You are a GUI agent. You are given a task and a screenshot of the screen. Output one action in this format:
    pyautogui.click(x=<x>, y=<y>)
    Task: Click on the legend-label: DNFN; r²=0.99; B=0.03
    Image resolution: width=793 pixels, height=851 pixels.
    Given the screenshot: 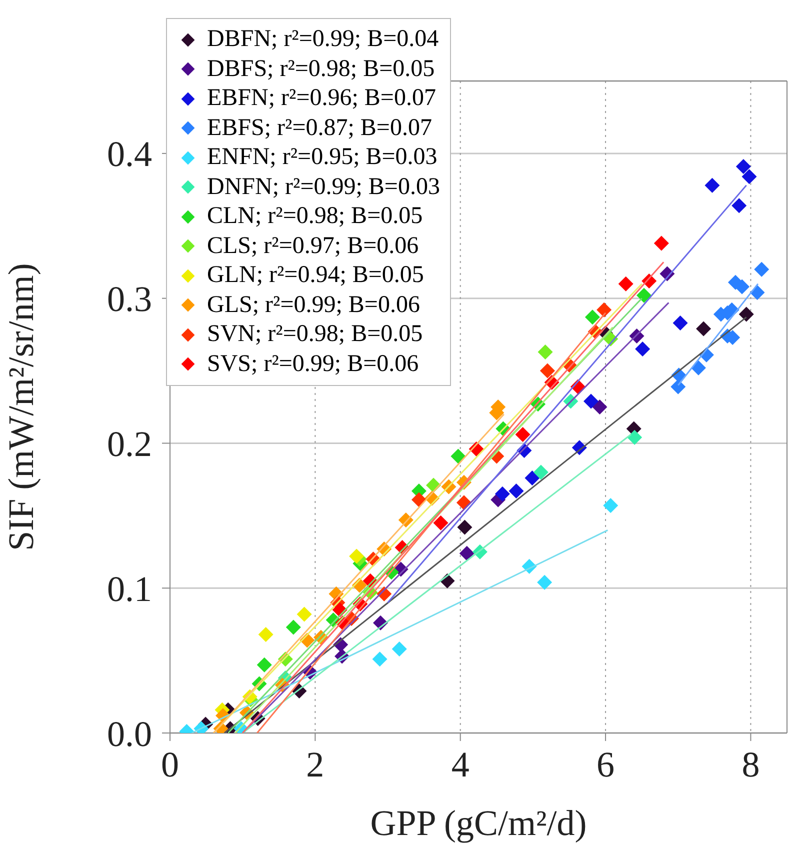 What is the action you would take?
    pyautogui.click(x=323, y=187)
    